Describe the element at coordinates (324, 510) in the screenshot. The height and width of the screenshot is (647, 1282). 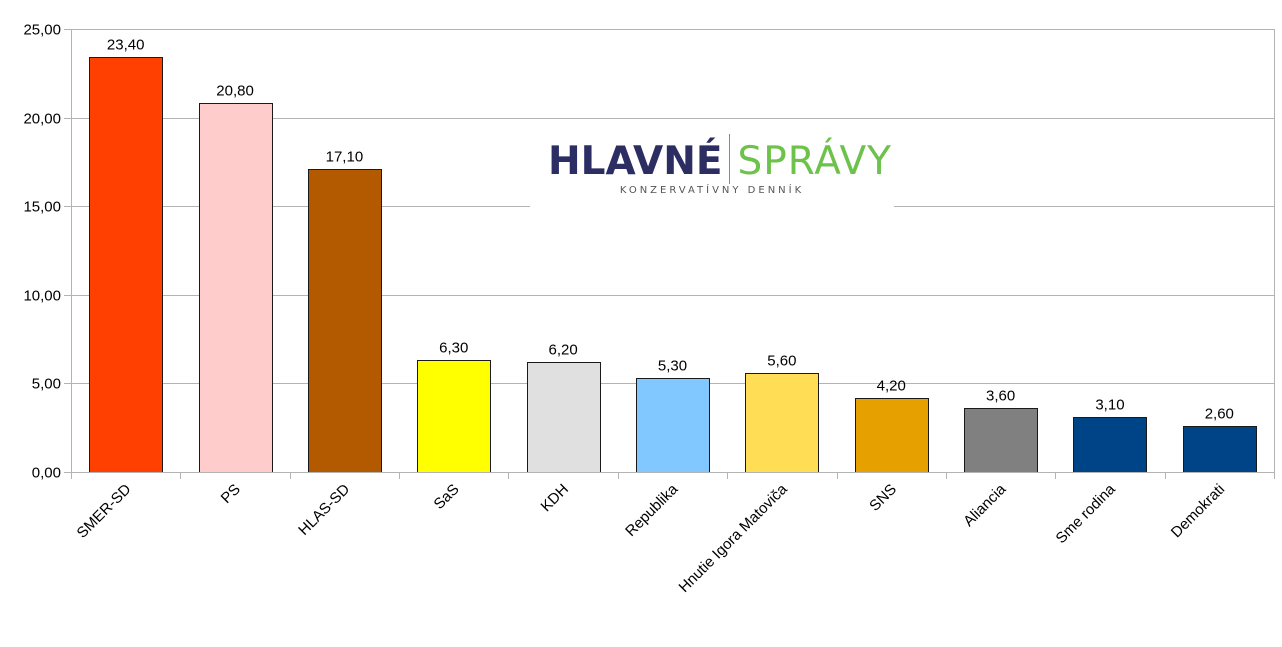
I see `x-tick-label: HLAS-SD` at that location.